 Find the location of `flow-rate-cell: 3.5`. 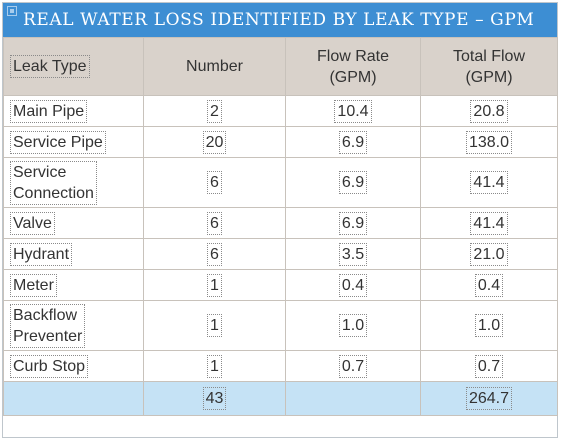

flow-rate-cell: 3.5 is located at coordinates (353, 254).